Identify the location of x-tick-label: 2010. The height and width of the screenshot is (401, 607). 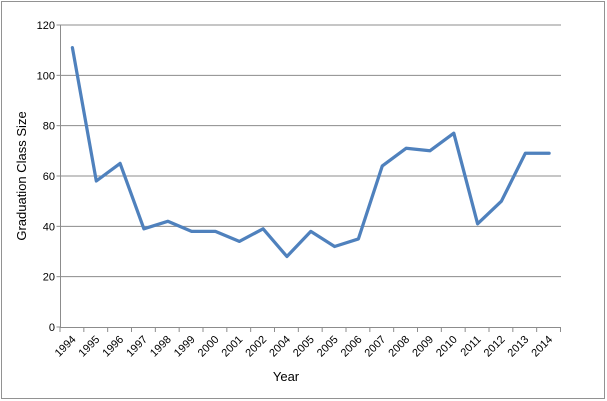
(447, 347).